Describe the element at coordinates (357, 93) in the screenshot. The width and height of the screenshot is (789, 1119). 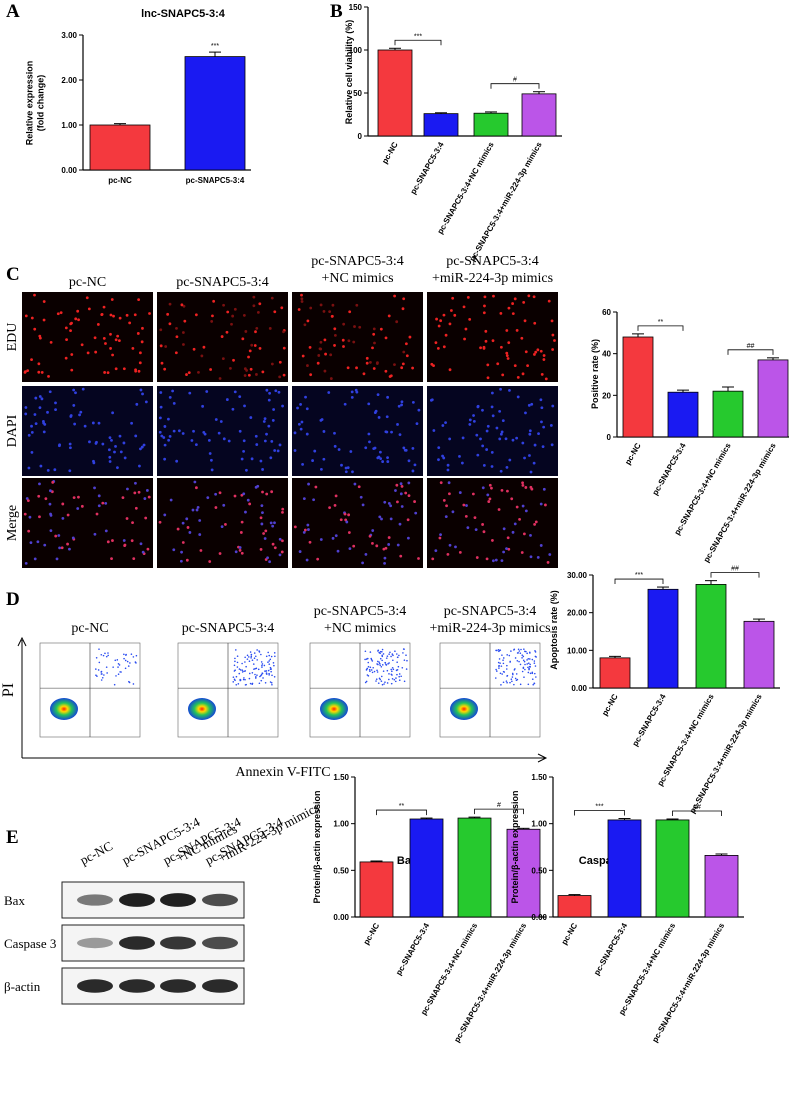
I see `y-tick-label: 50` at that location.